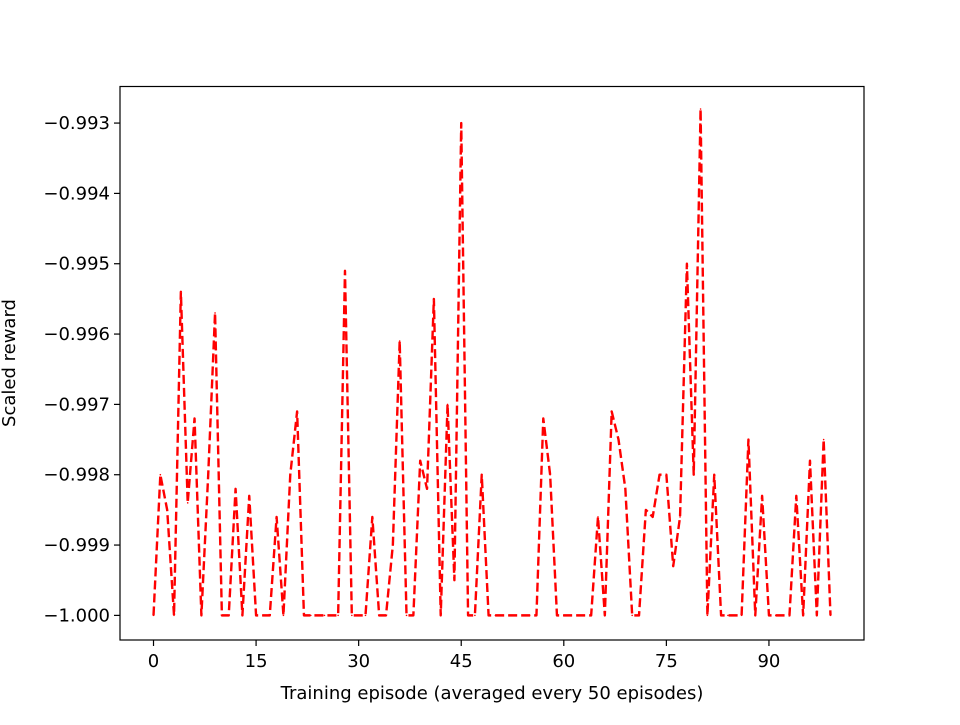  I want to click on y-tick-label: −0.993, so click(76, 123).